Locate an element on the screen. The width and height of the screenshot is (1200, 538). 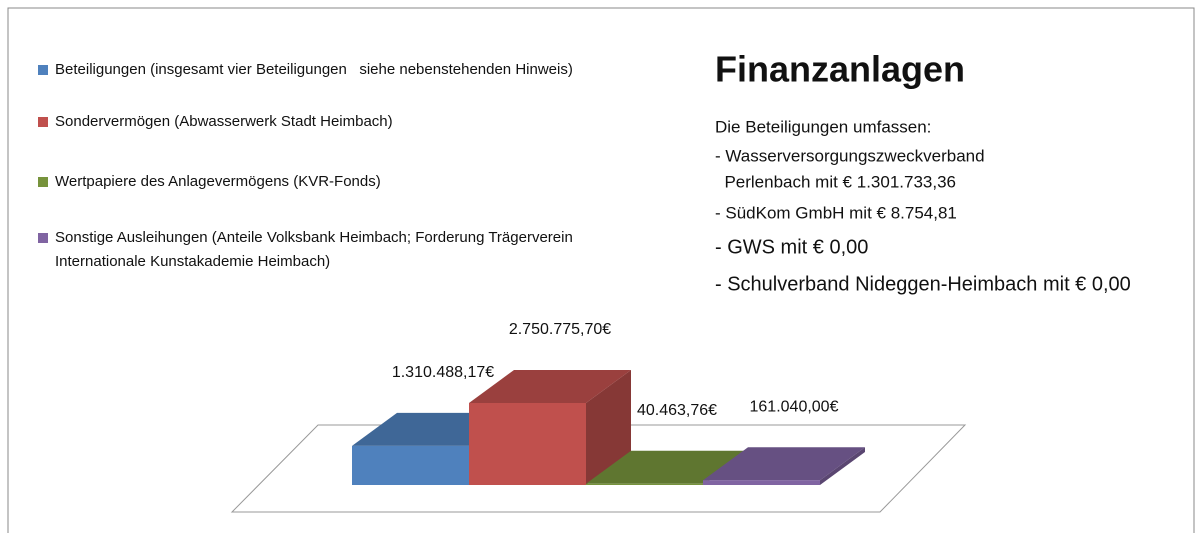
annotation-line: - SüdKom GmbH mit € 8.754,81 is located at coordinates (836, 212).